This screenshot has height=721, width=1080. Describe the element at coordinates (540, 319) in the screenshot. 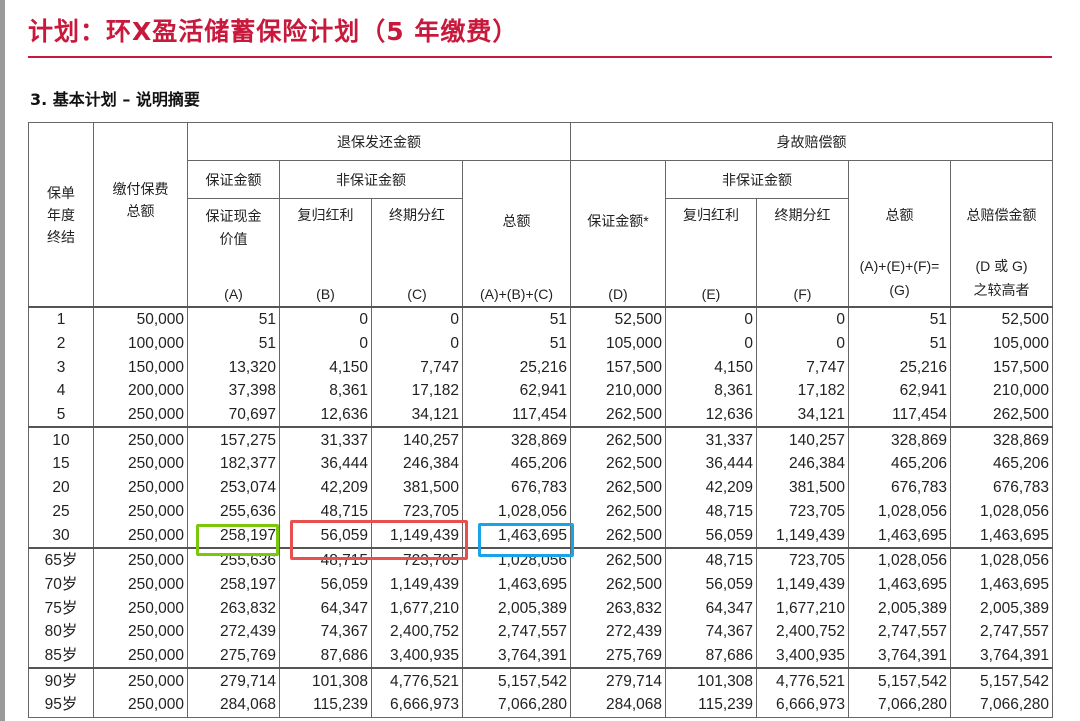

I see `table-row: 1 50,000 51 0 0 51 52,500 0 0 51 52,500` at that location.